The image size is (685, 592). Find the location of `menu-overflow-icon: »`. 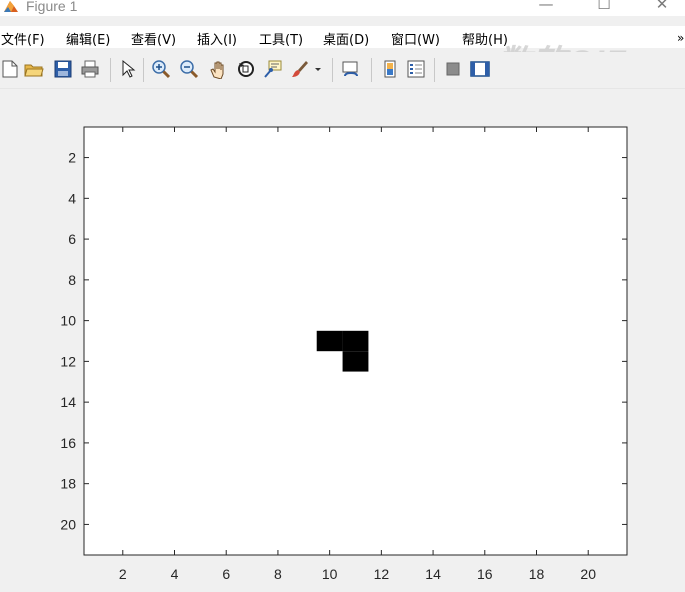

menu-overflow-icon: » is located at coordinates (681, 38).